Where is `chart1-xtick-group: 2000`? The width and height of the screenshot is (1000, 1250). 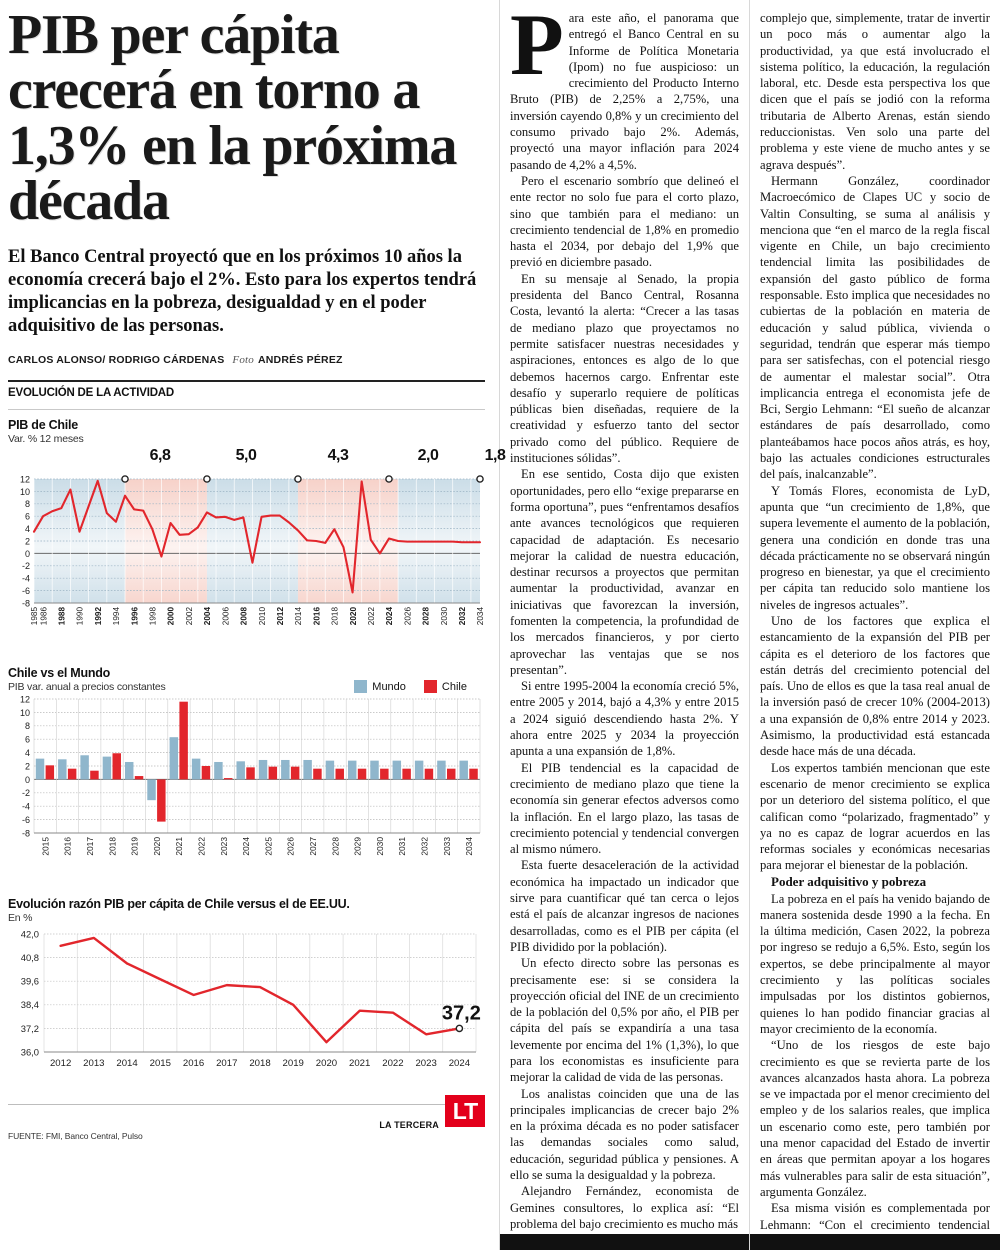 chart1-xtick-group: 2000 is located at coordinates (171, 616).